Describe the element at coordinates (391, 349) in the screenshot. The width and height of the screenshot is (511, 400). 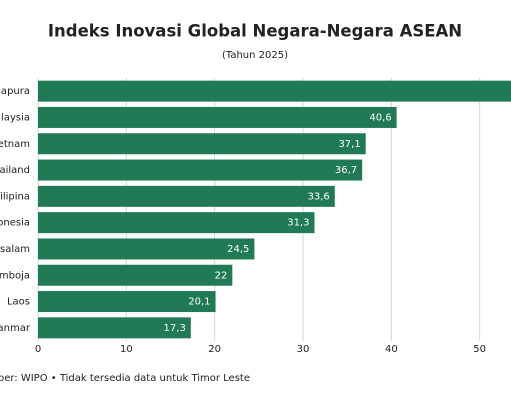
I see `x-tick-label: 40` at that location.